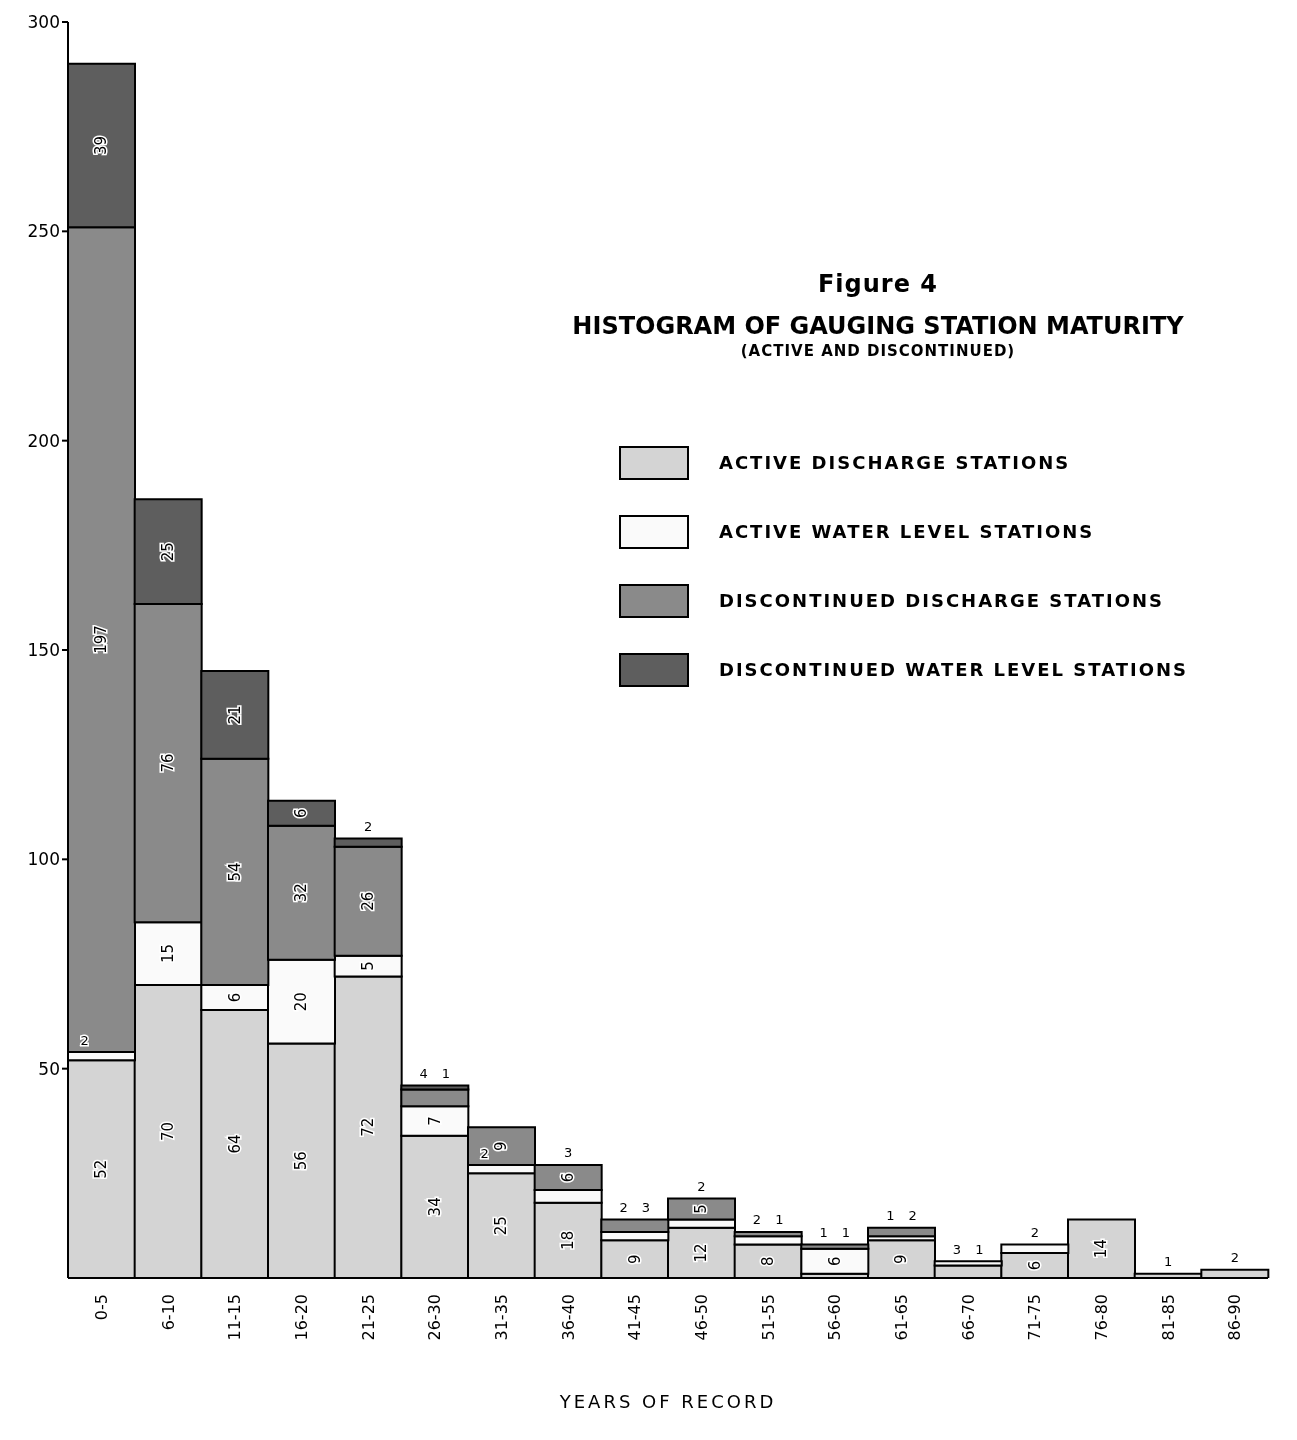  Describe the element at coordinates (701, 1317) in the screenshot. I see `x-tick-label: 46-50` at that location.